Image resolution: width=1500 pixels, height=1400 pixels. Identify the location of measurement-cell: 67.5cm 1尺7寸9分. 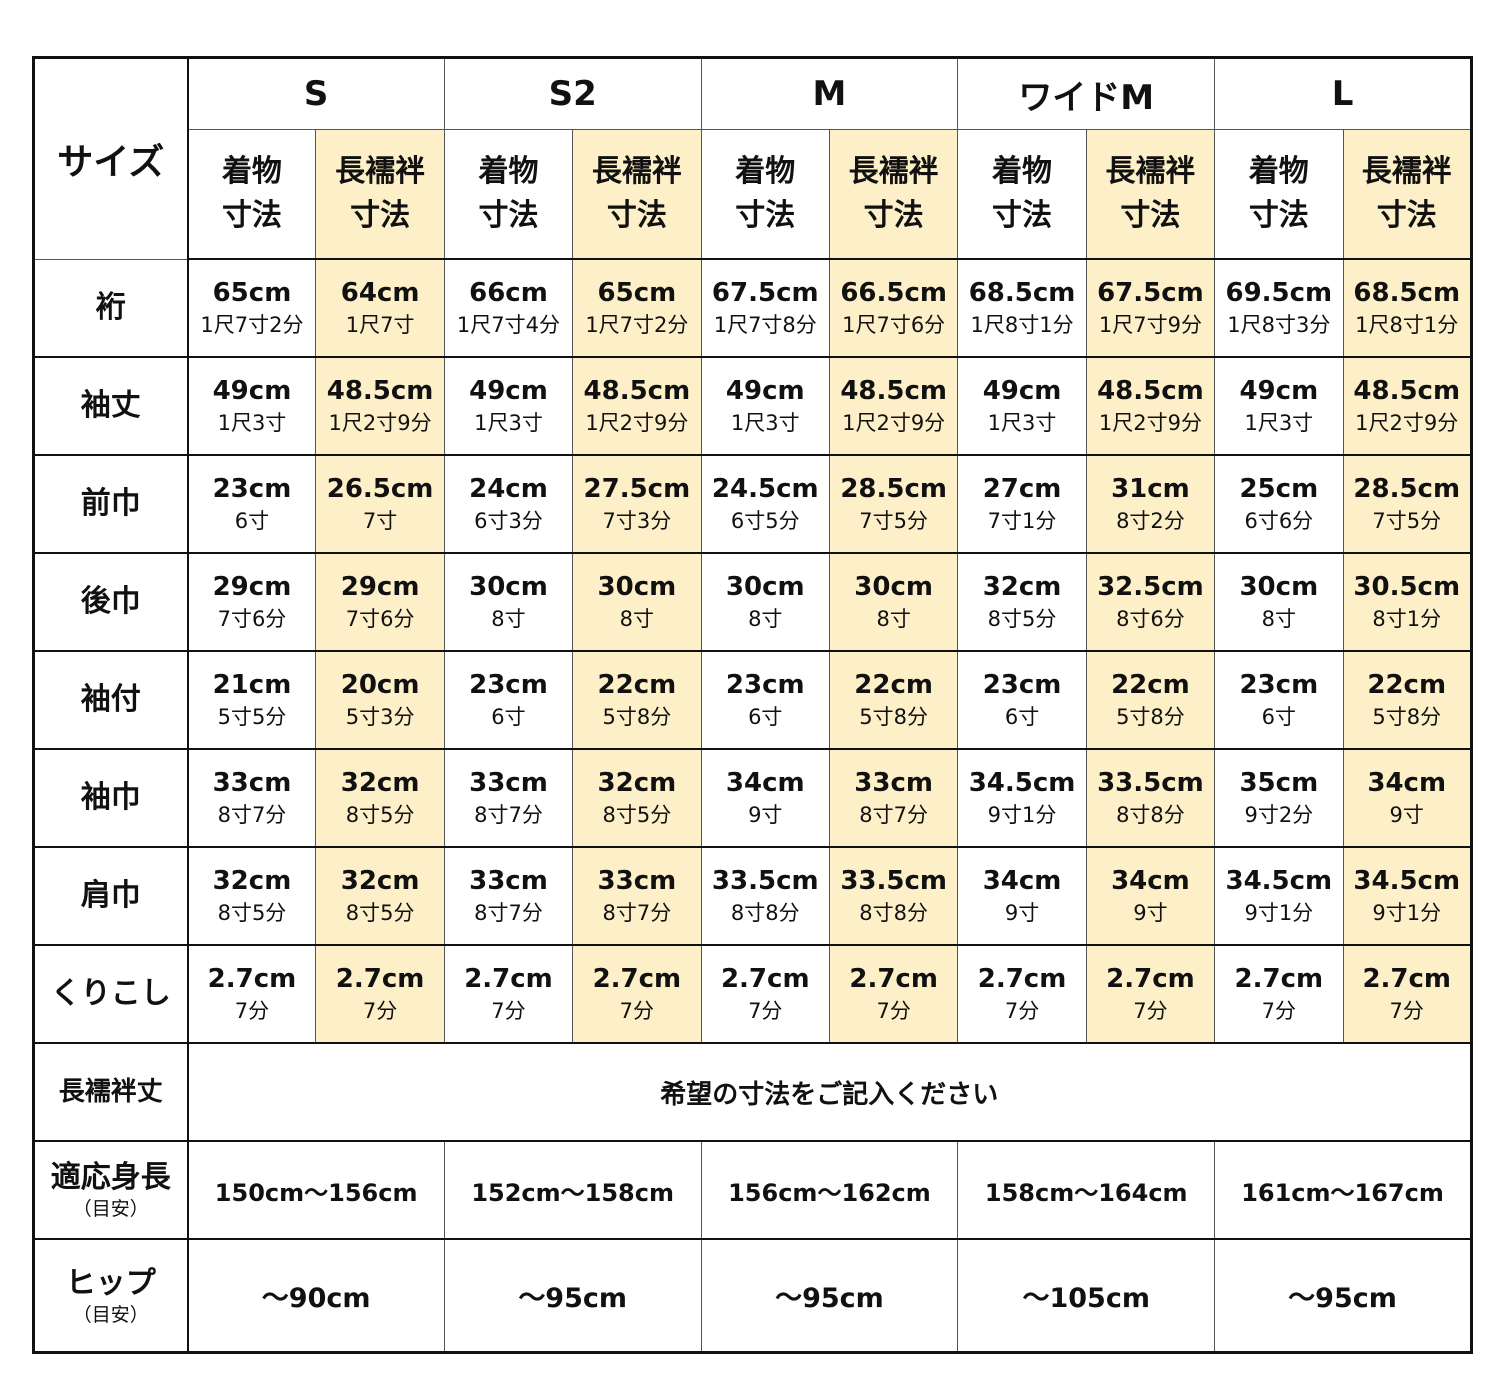
(1150, 308).